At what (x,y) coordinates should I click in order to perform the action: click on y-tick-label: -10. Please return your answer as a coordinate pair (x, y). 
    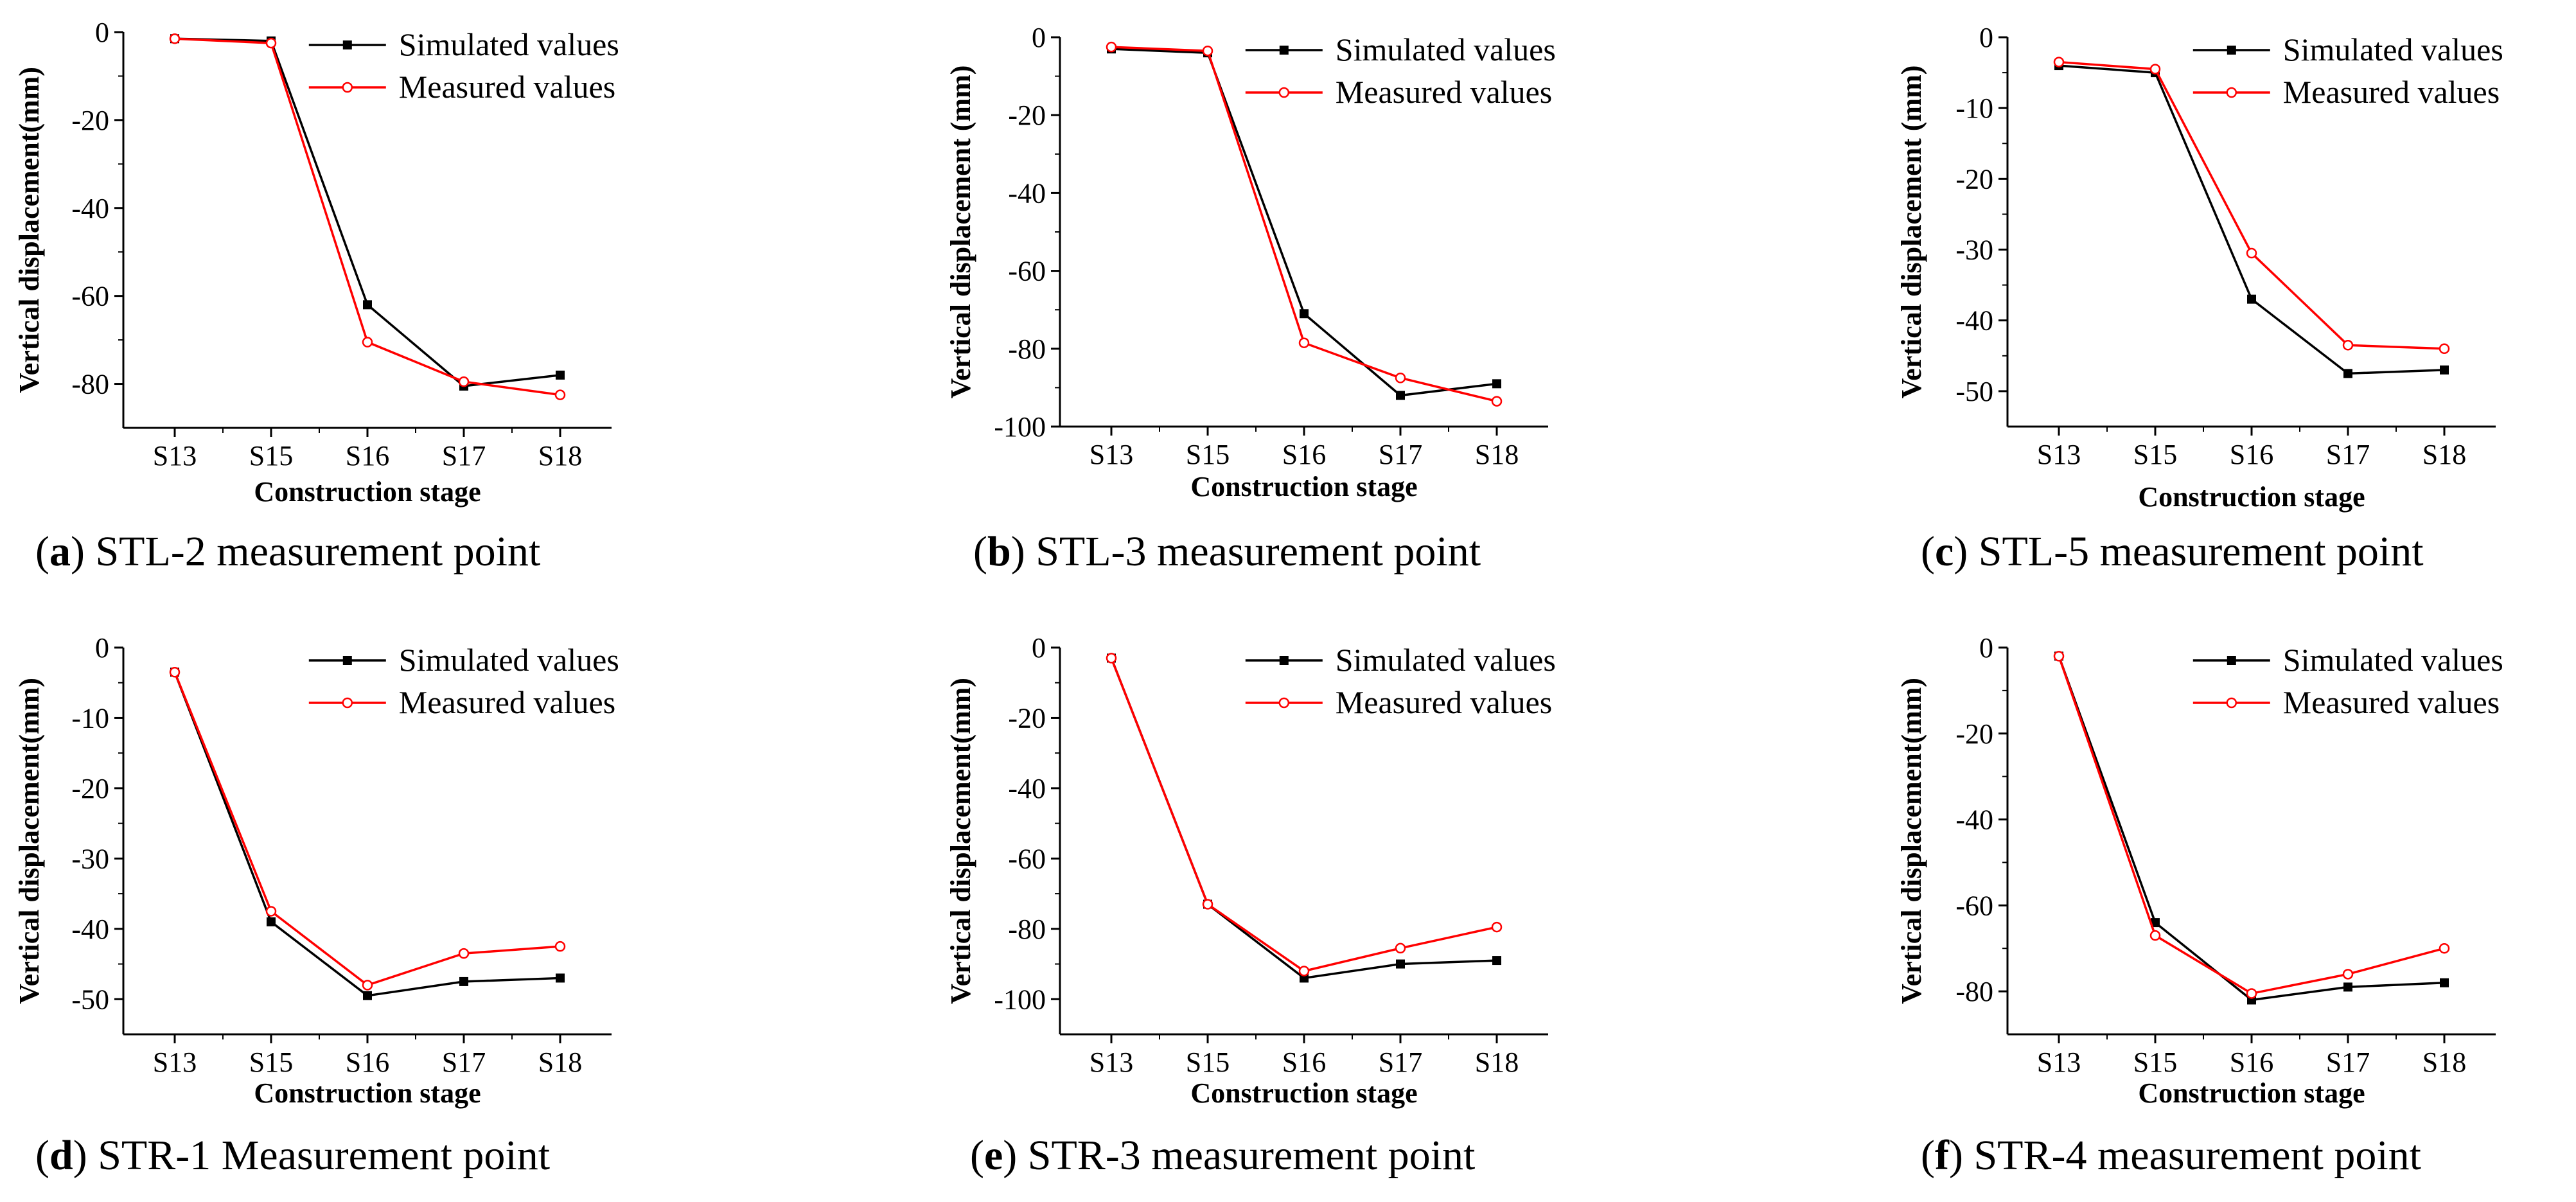
    Looking at the image, I should click on (1974, 108).